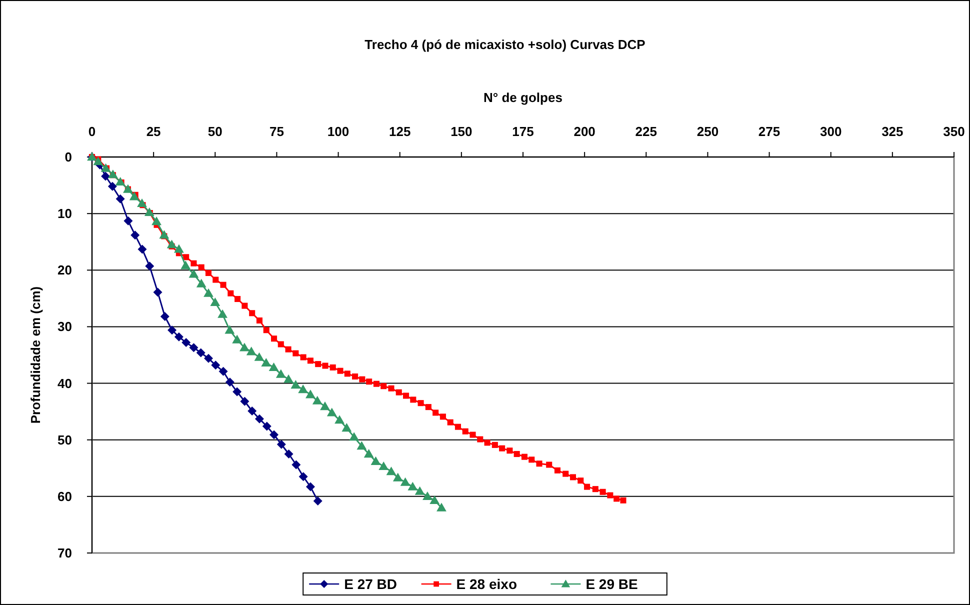 The image size is (970, 605). What do you see at coordinates (65, 383) in the screenshot?
I see `y-tick-label: 40` at bounding box center [65, 383].